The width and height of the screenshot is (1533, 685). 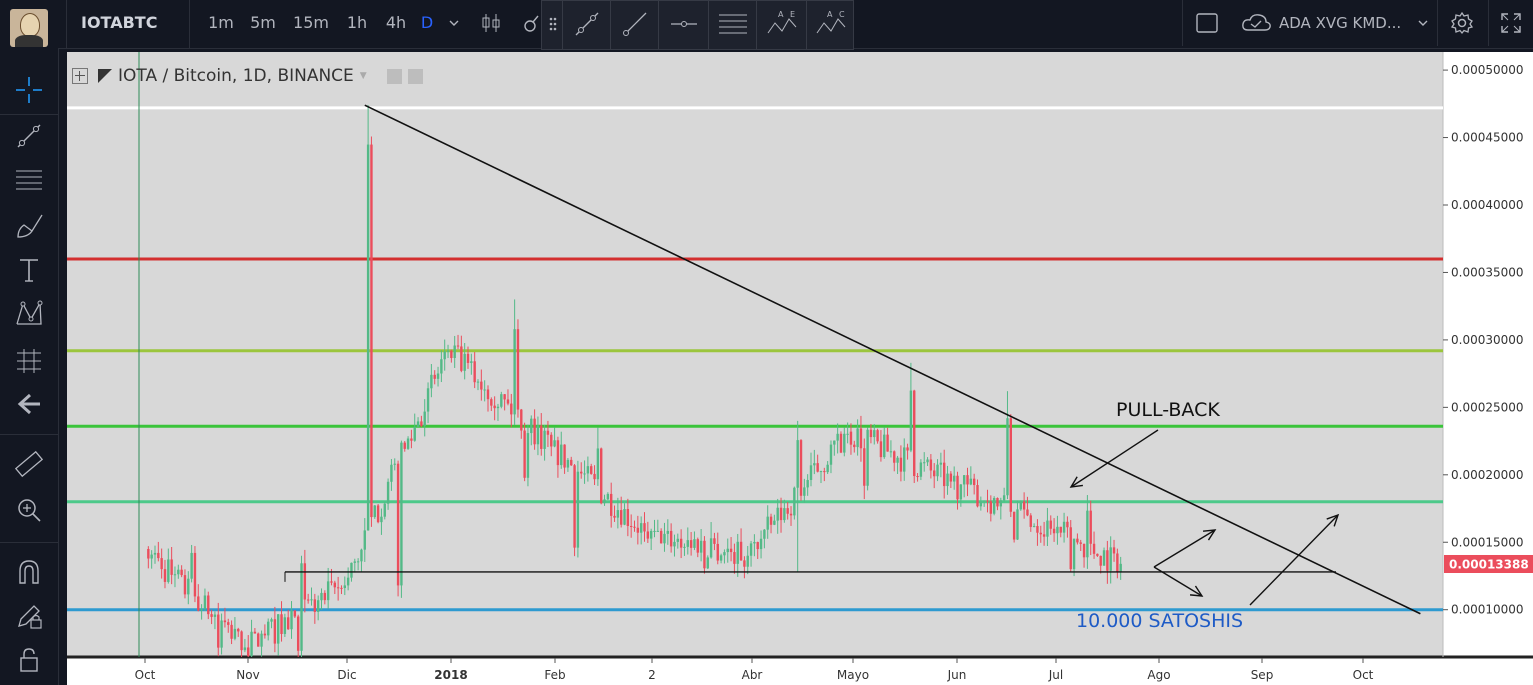 What do you see at coordinates (29, 464) in the screenshot?
I see `ruler-icon` at bounding box center [29, 464].